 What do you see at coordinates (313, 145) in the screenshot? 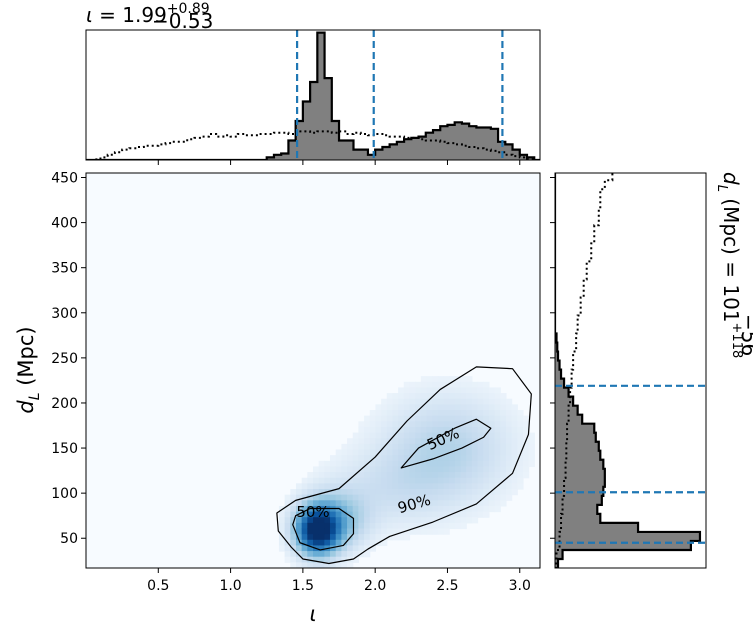
I see `top-prior-line` at bounding box center [313, 145].